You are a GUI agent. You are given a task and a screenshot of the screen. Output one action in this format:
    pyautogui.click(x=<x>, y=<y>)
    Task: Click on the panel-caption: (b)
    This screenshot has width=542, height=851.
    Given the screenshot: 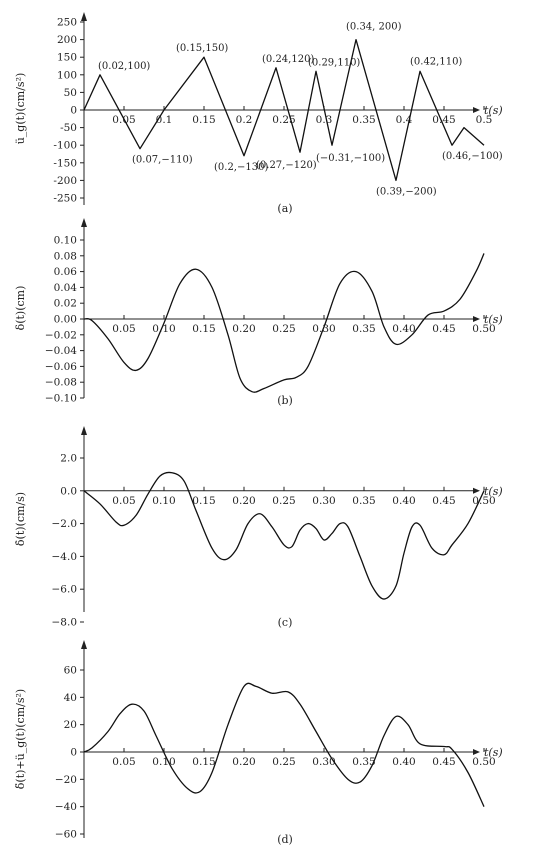 What is the action you would take?
    pyautogui.click(x=285, y=400)
    